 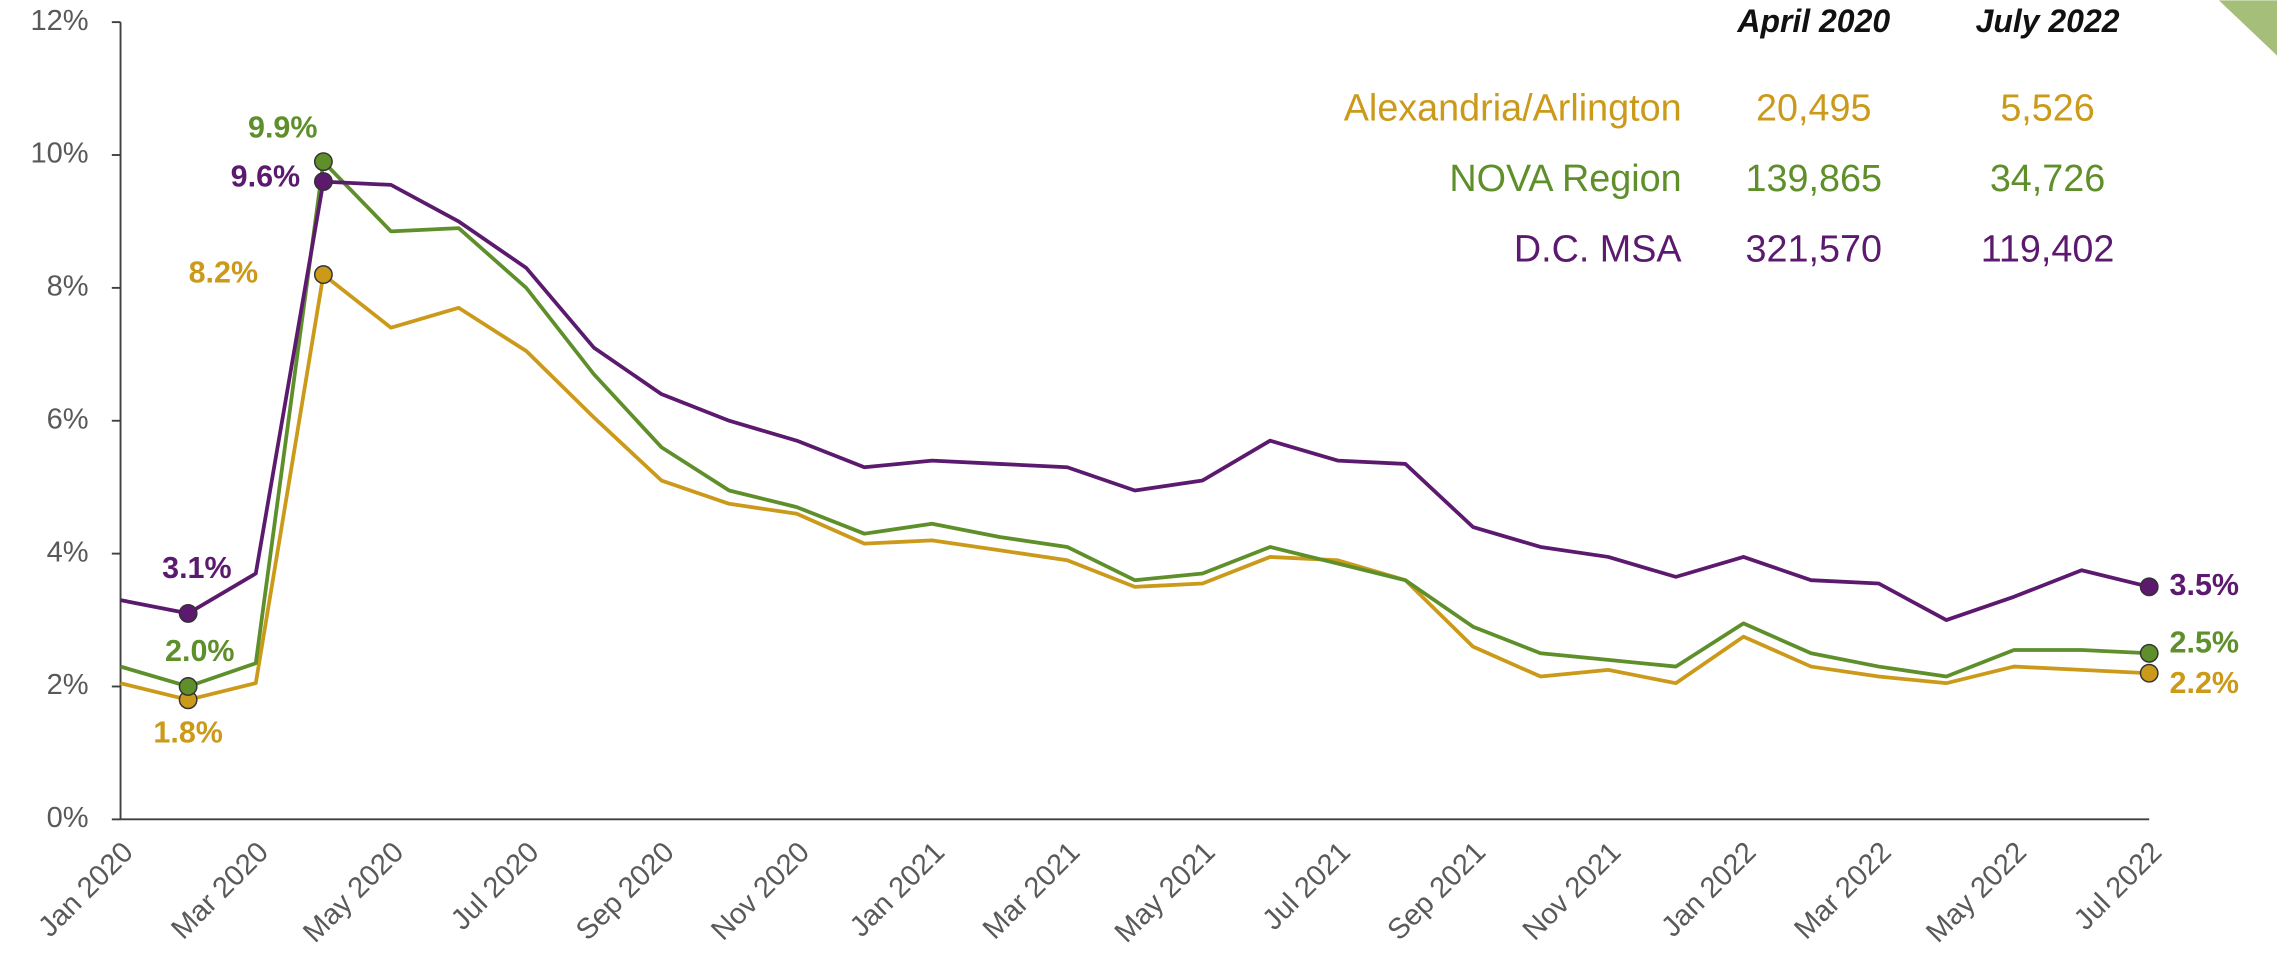 I want to click on corner-decoration, so click(x=2247, y=28).